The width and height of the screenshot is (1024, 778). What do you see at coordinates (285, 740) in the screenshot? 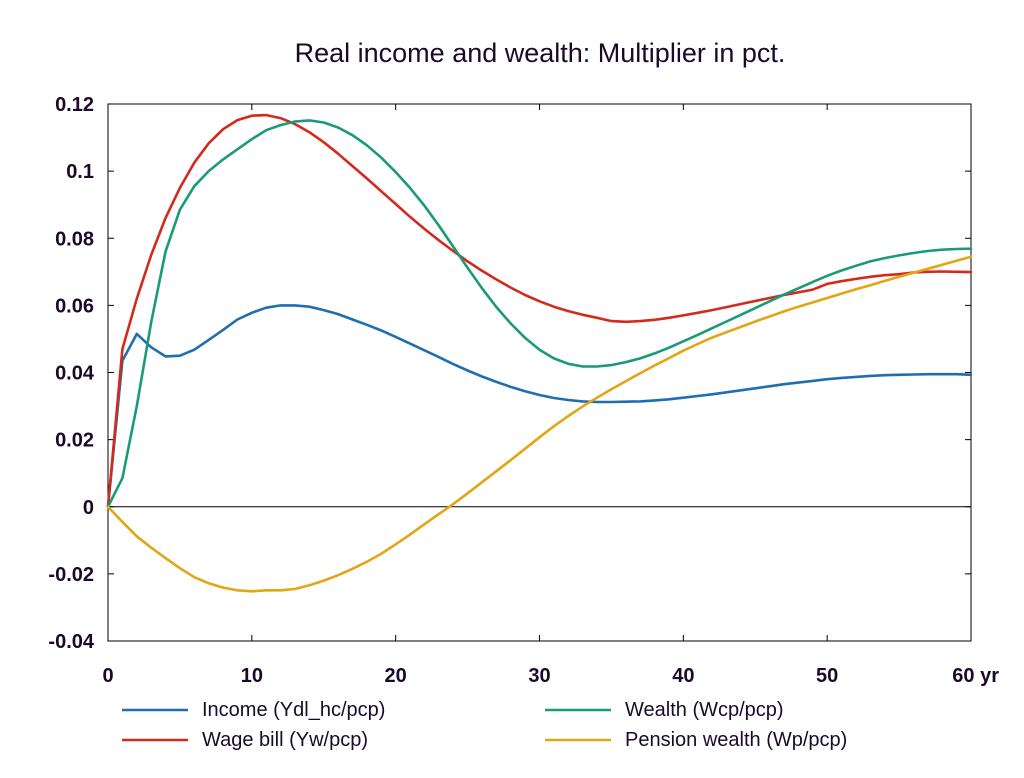
I see `legend-label: Wage bill (Yw/pcp)` at bounding box center [285, 740].